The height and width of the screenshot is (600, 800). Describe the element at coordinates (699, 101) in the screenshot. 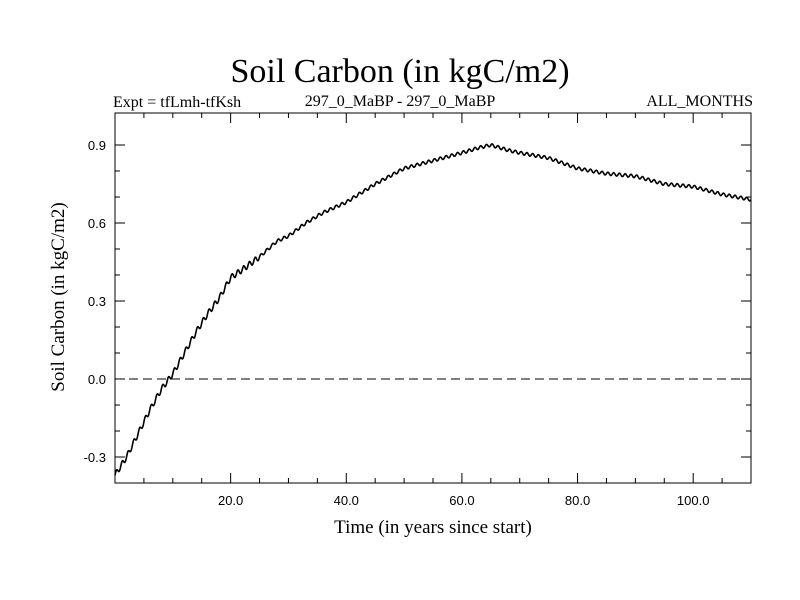

I see `months-label: ALL_MONTHS` at that location.